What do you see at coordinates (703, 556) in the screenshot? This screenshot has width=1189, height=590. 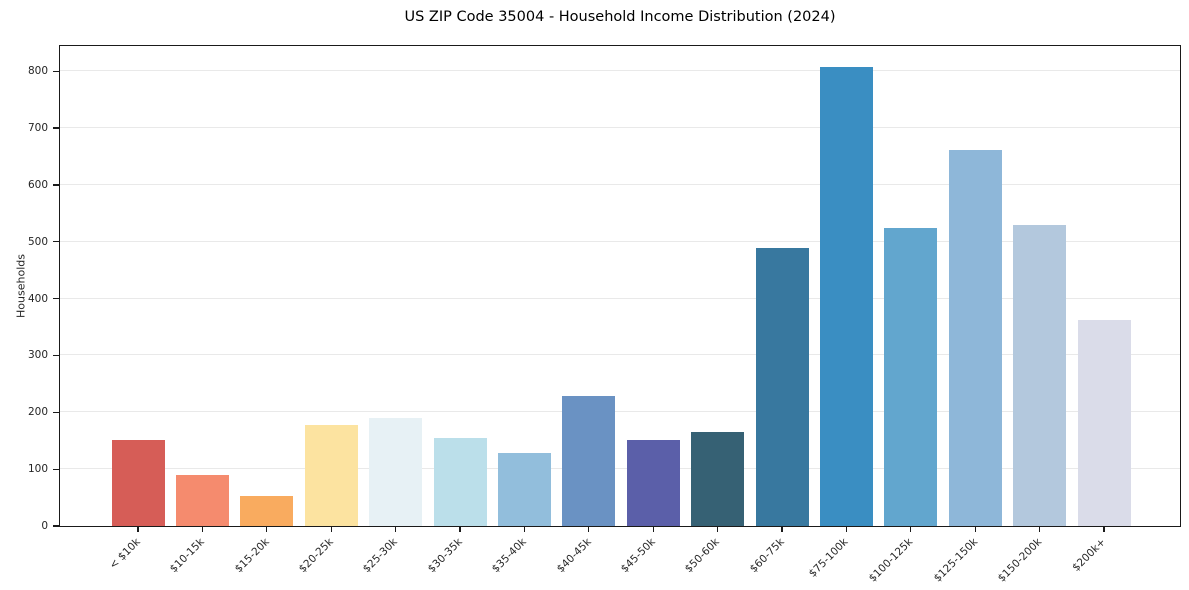 I see `x-tick-label-9: $50-60k` at bounding box center [703, 556].